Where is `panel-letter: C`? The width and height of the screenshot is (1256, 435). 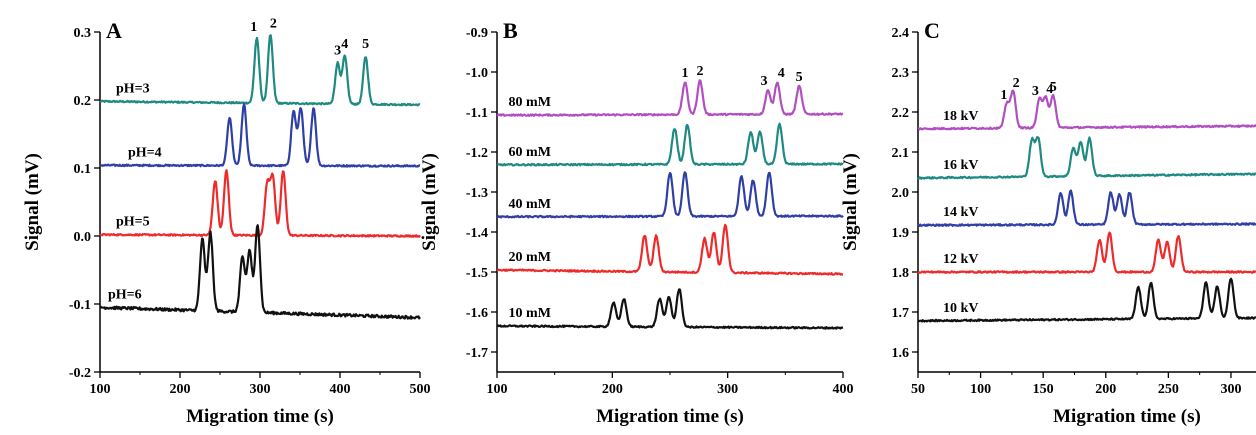 panel-letter: C is located at coordinates (932, 30).